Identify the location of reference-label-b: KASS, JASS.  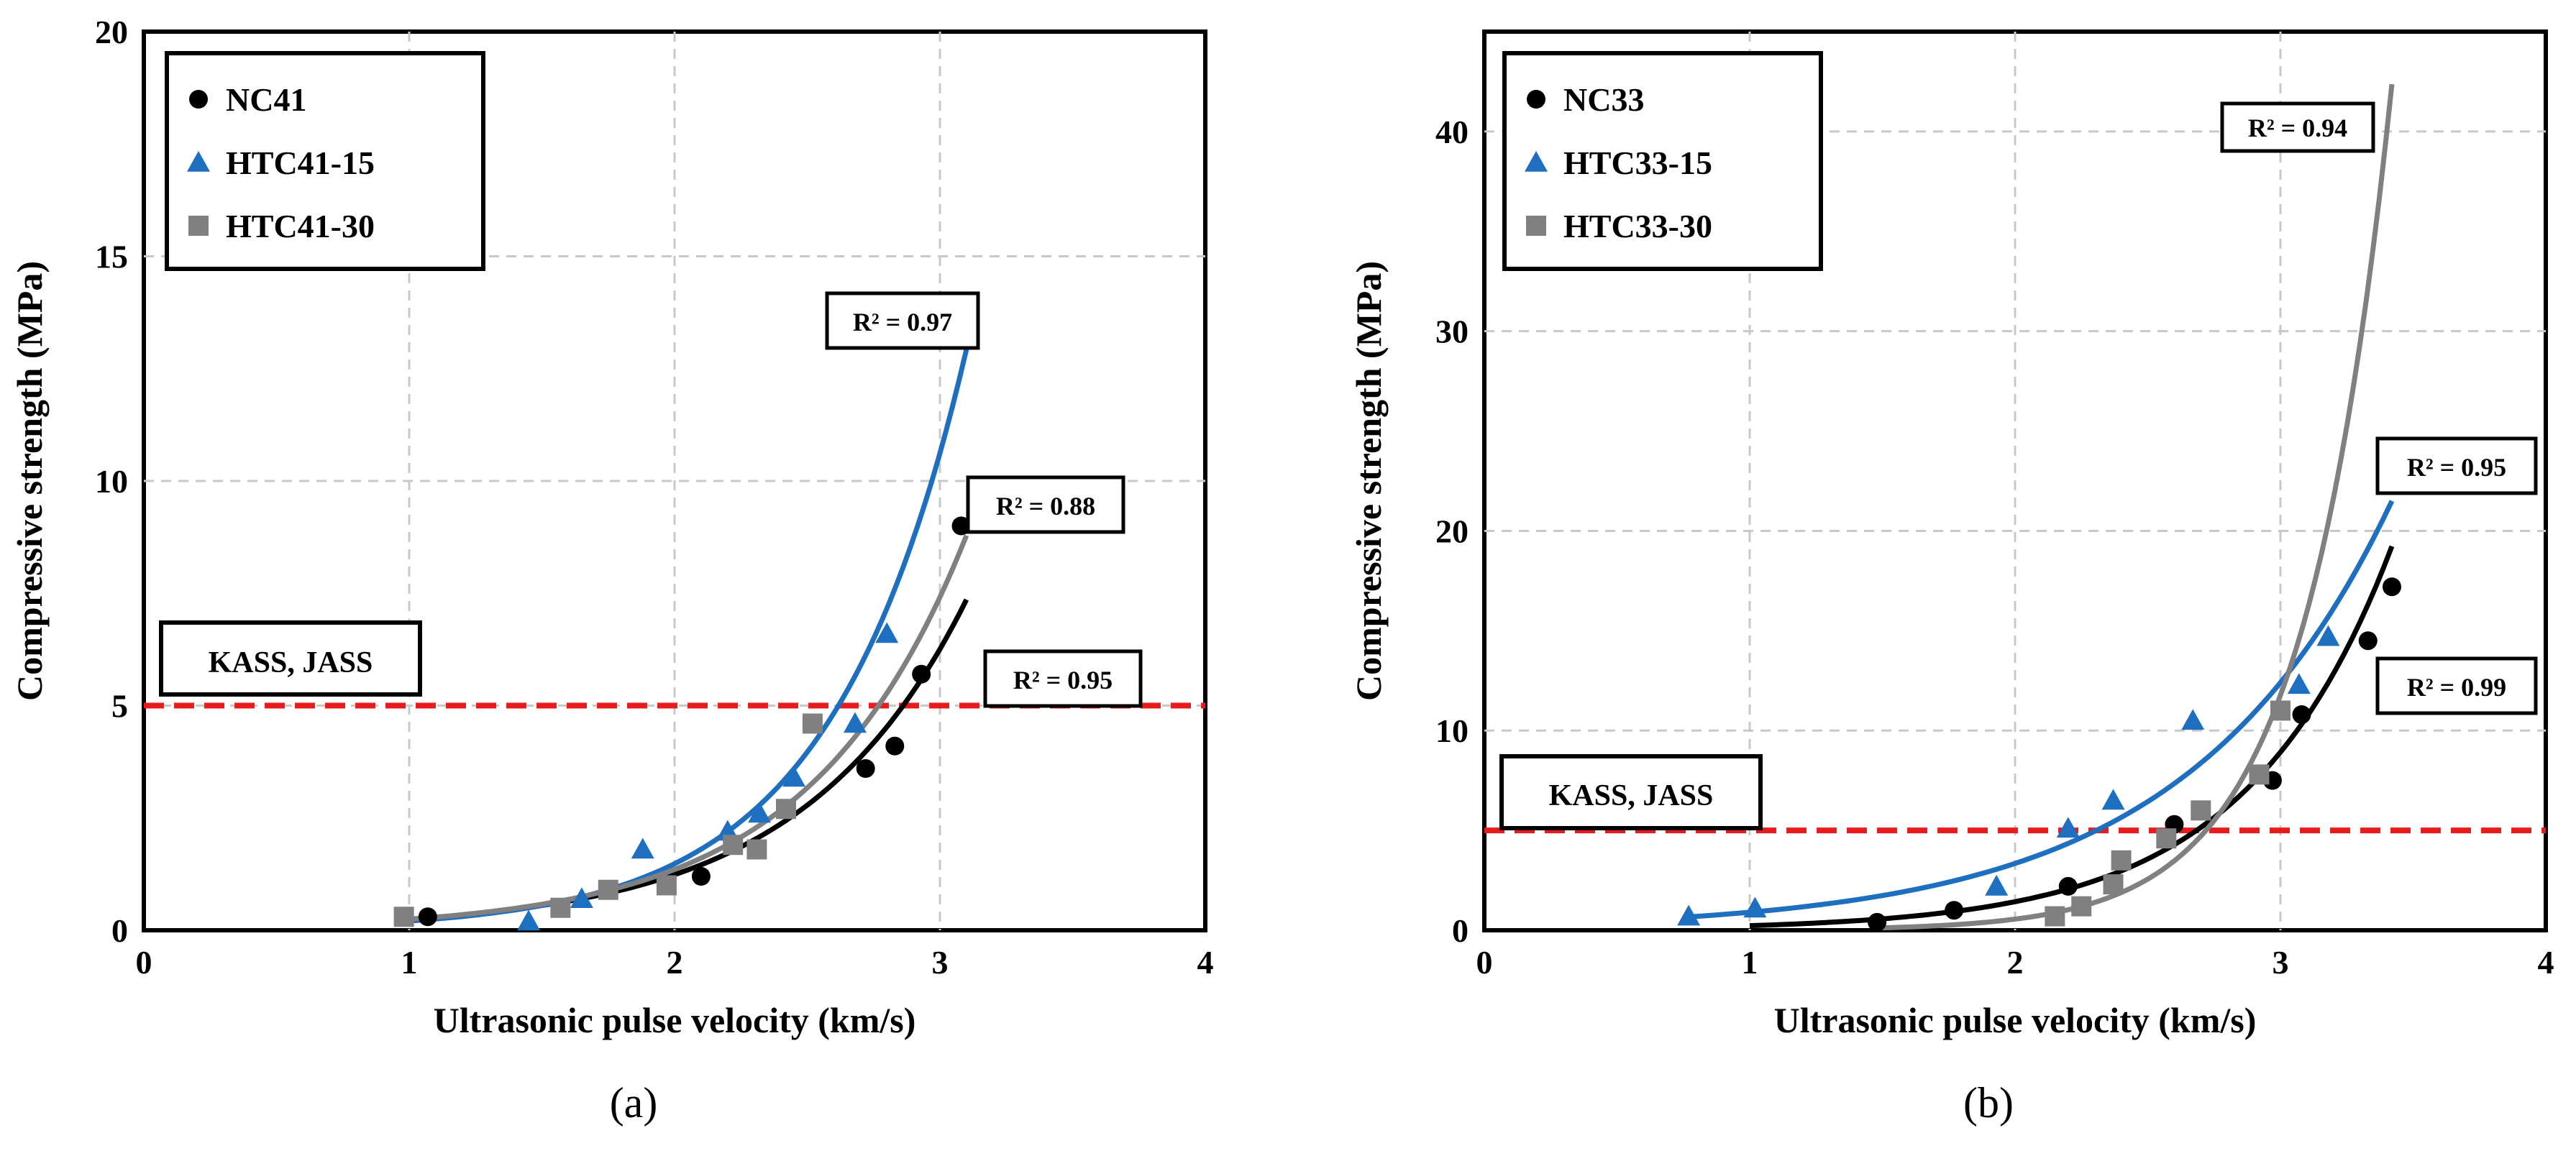
(1631, 795).